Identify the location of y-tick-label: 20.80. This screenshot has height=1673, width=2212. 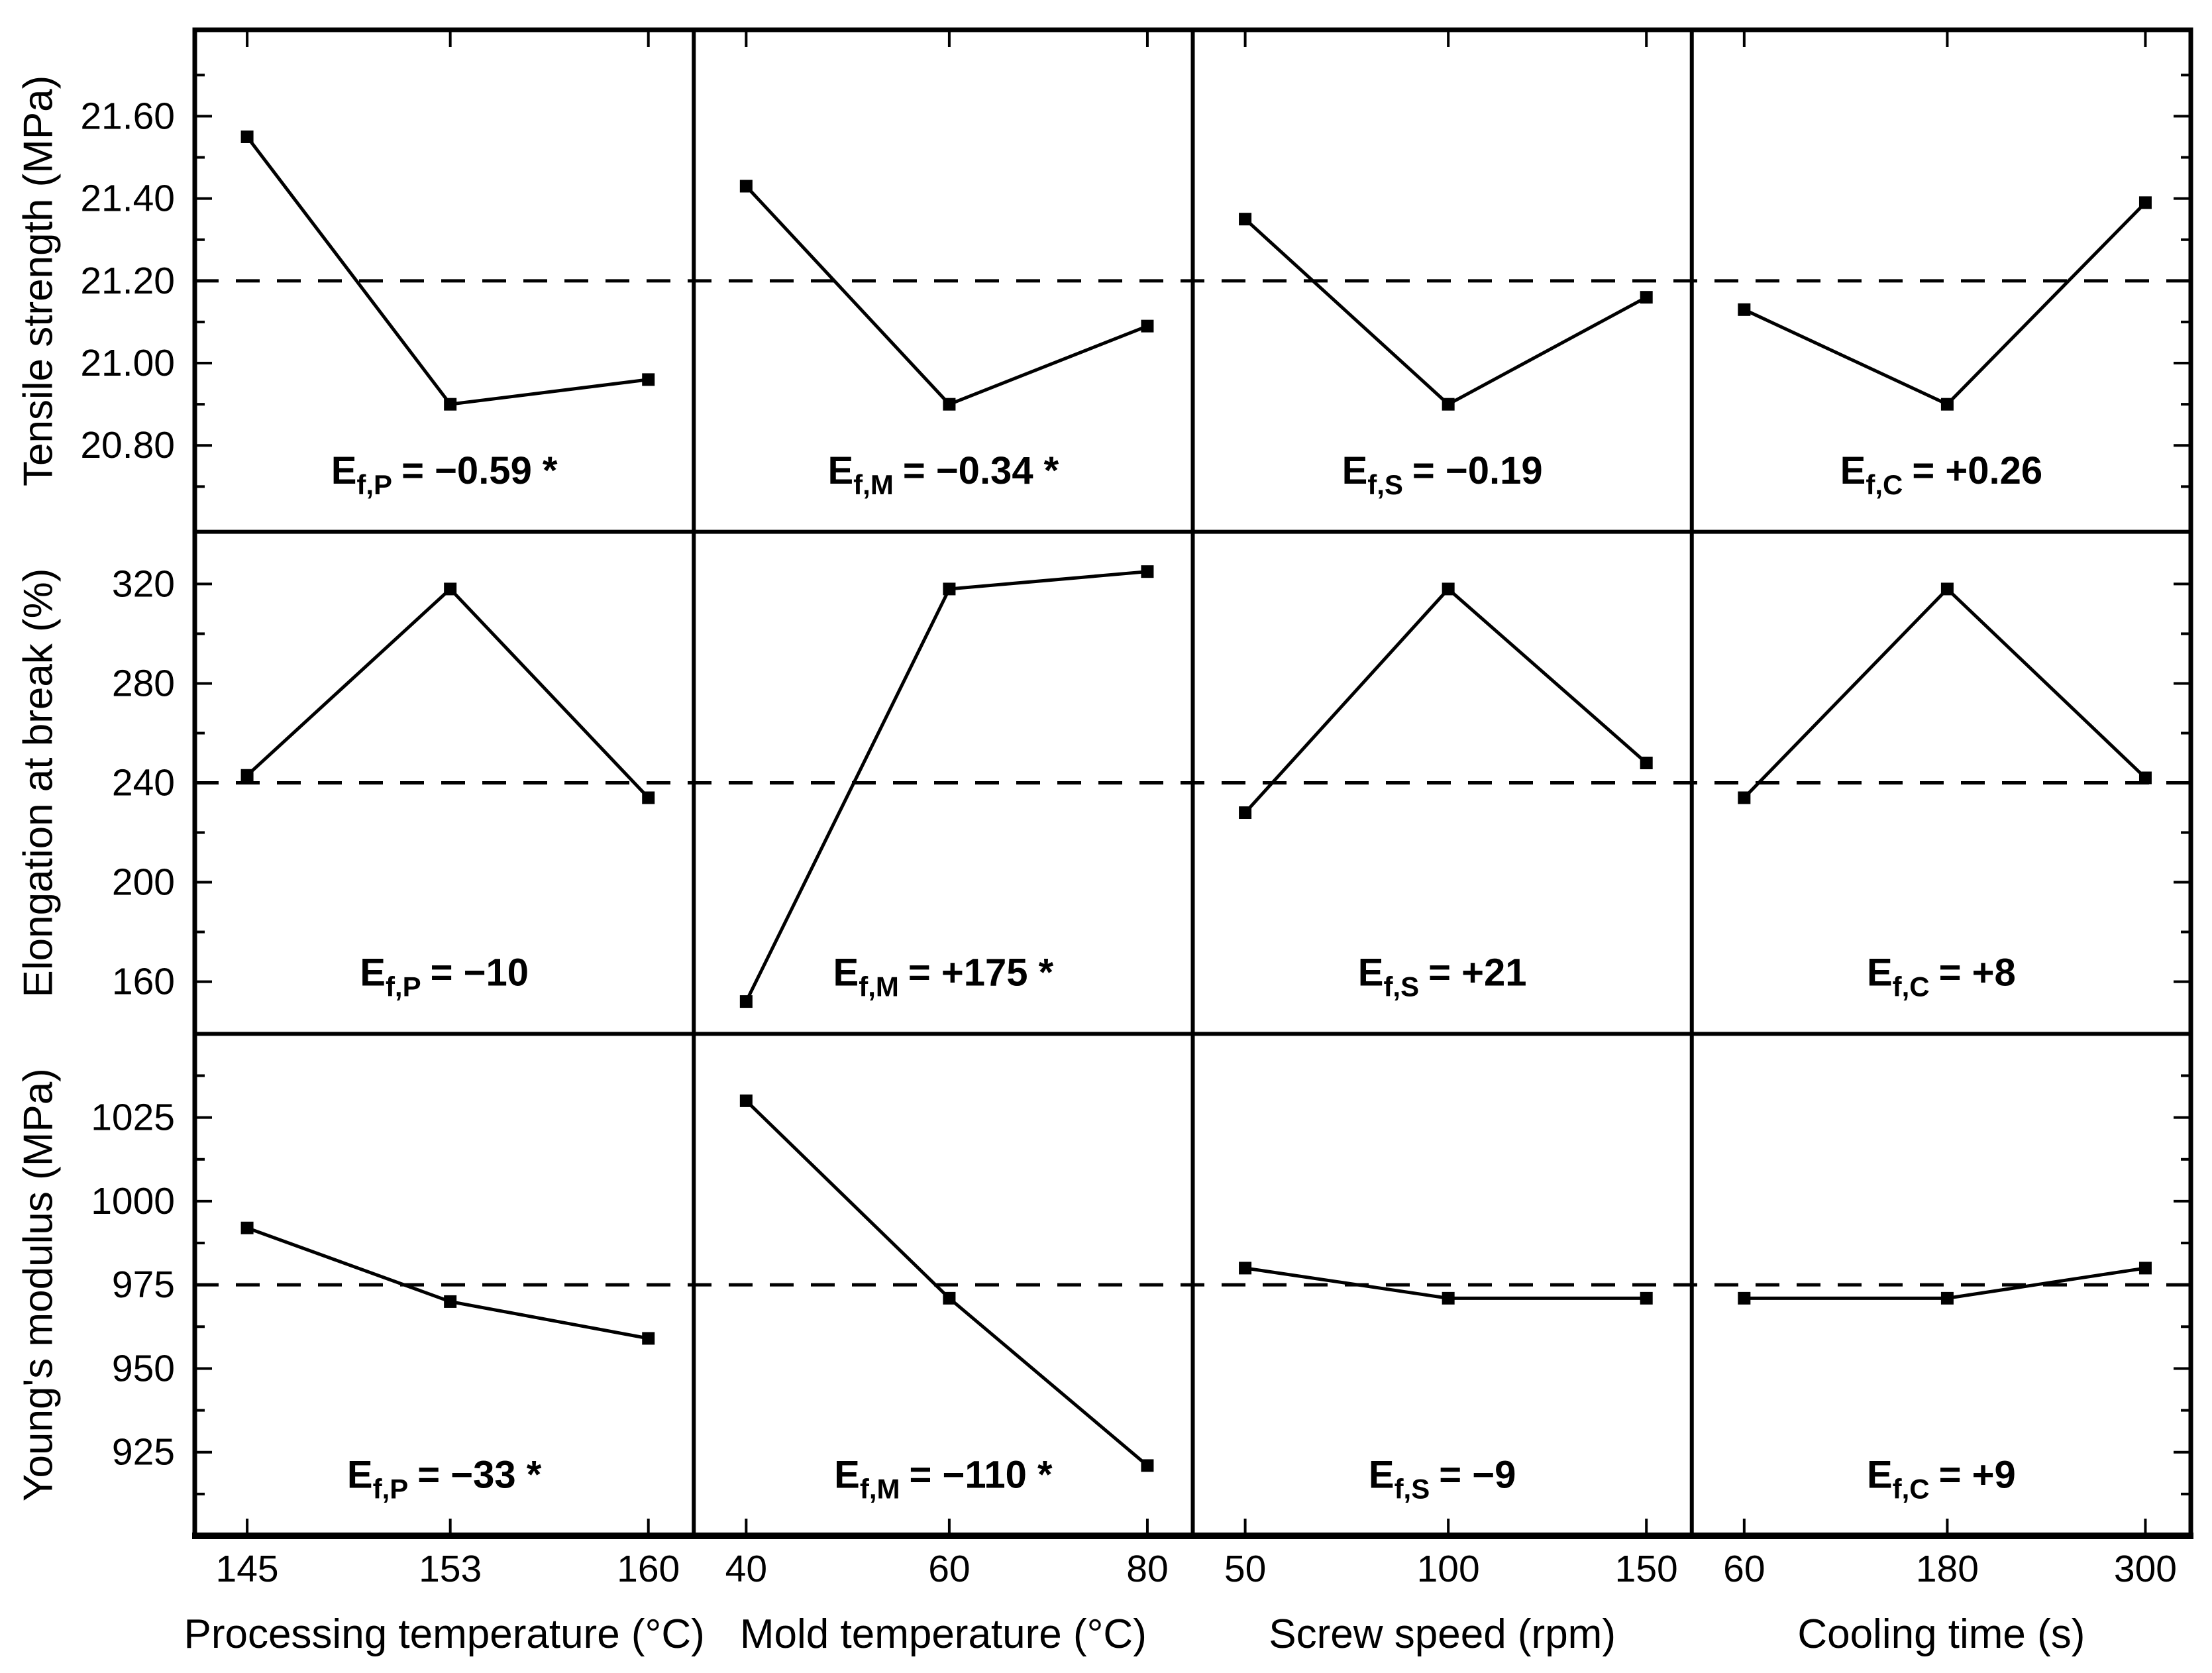
(128, 445).